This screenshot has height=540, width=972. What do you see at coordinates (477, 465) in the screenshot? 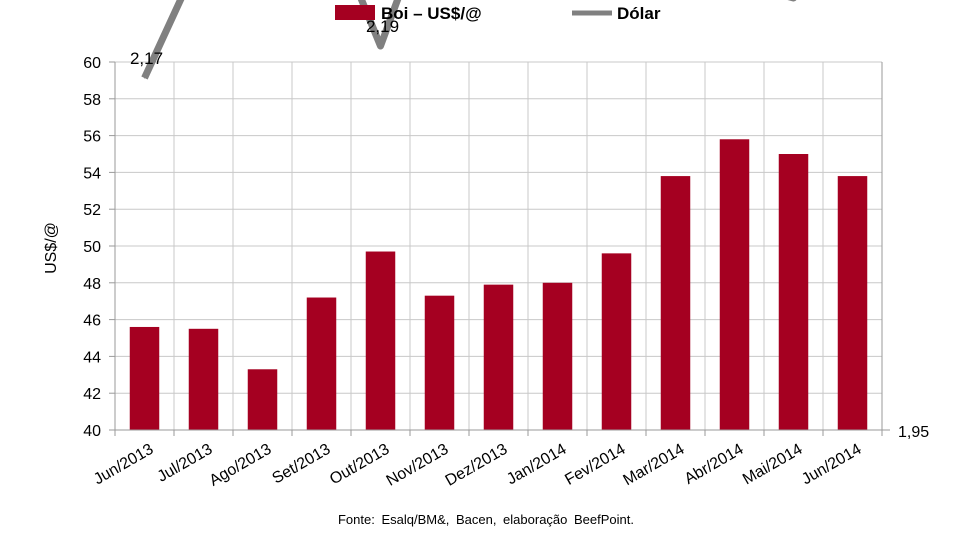
I see `x-tick-label: Dez/2013` at bounding box center [477, 465].